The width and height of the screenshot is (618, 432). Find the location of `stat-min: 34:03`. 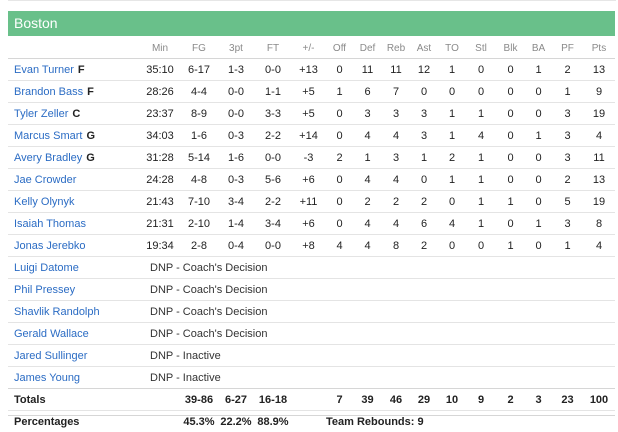

stat-min: 34:03 is located at coordinates (160, 136).